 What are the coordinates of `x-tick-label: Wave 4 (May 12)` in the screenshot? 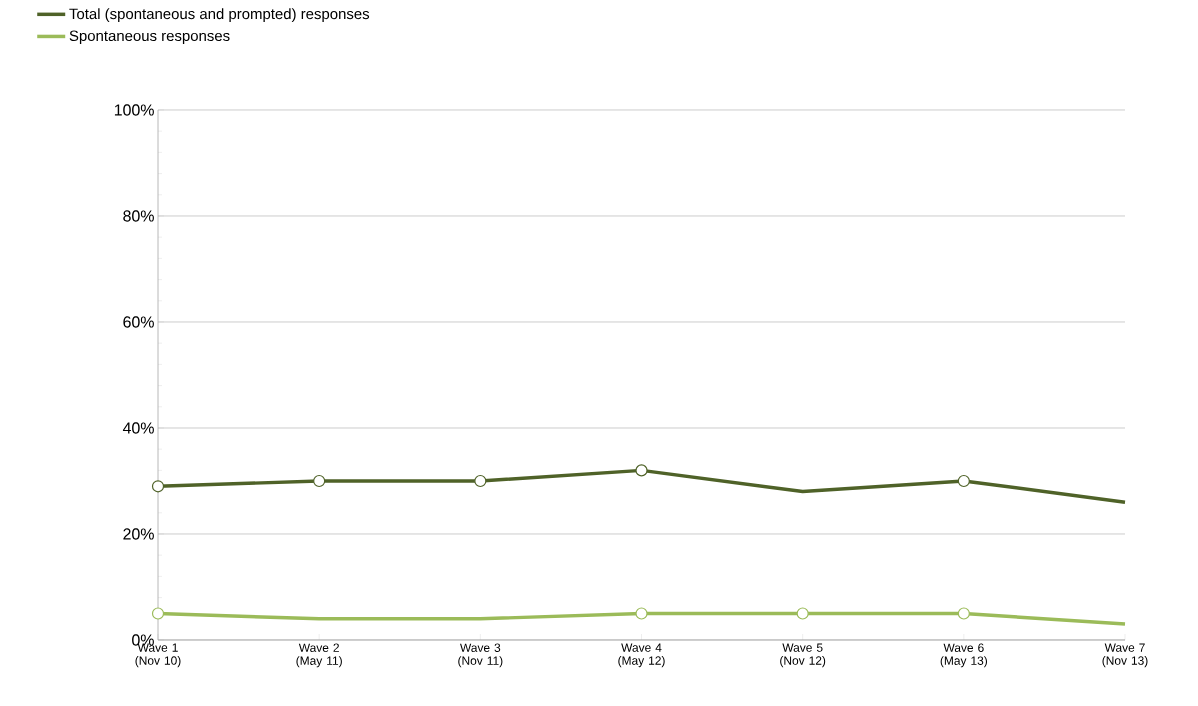 It's located at (641, 655).